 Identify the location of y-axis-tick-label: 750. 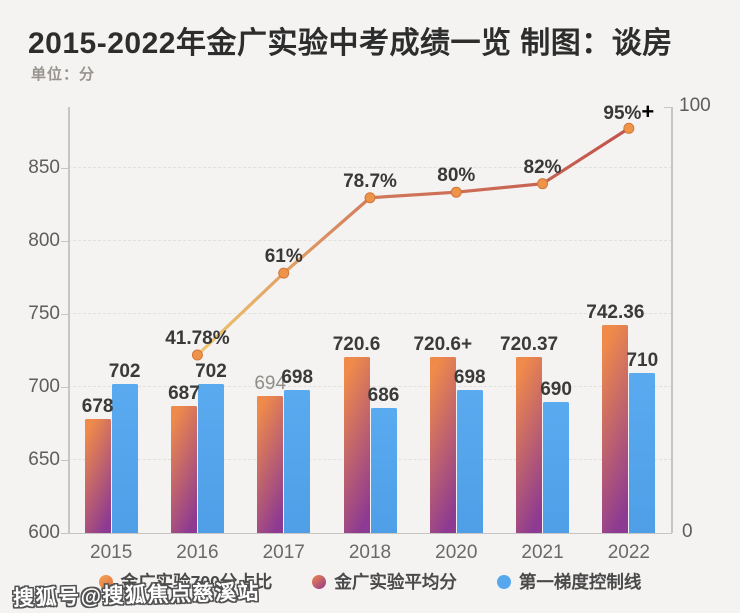
(44, 314).